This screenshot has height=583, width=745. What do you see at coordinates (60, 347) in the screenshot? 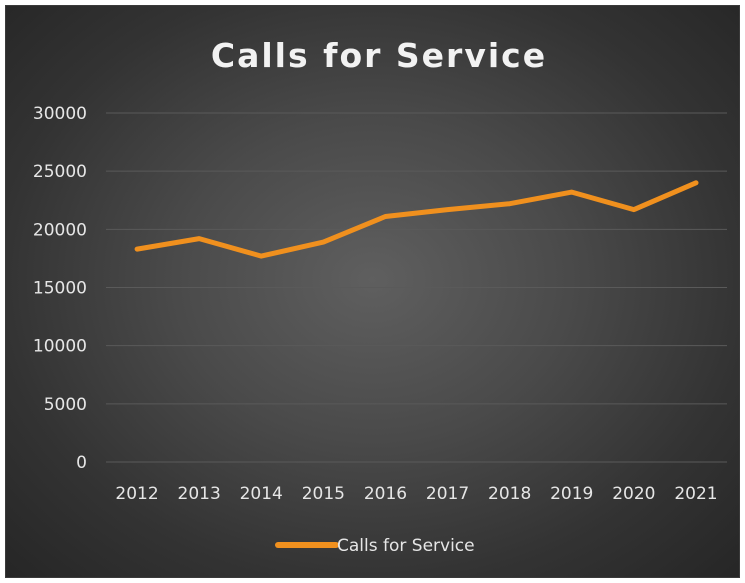
I see `y-tick-label: 10000` at bounding box center [60, 347].